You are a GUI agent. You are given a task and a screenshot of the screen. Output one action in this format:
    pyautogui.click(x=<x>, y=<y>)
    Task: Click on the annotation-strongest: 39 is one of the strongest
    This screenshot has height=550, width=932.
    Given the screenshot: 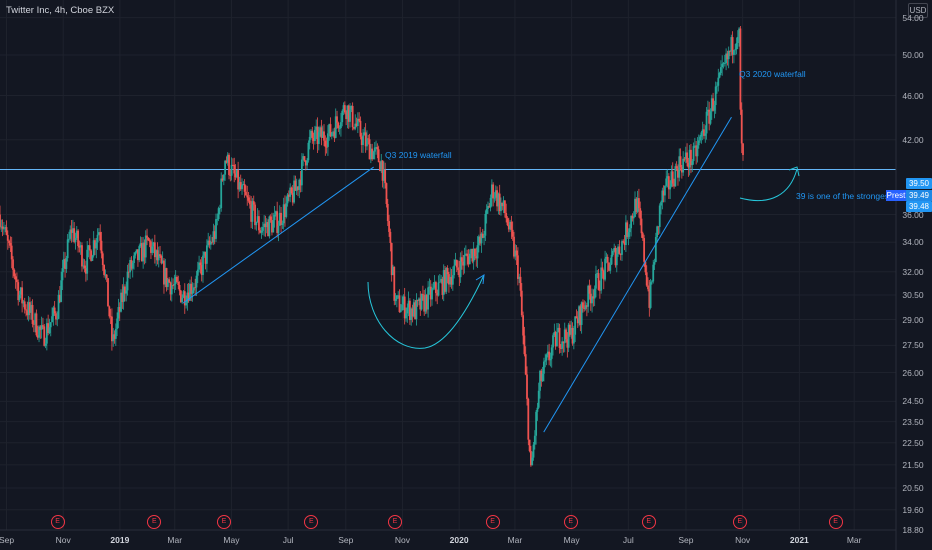 What is the action you would take?
    pyautogui.click(x=844, y=196)
    